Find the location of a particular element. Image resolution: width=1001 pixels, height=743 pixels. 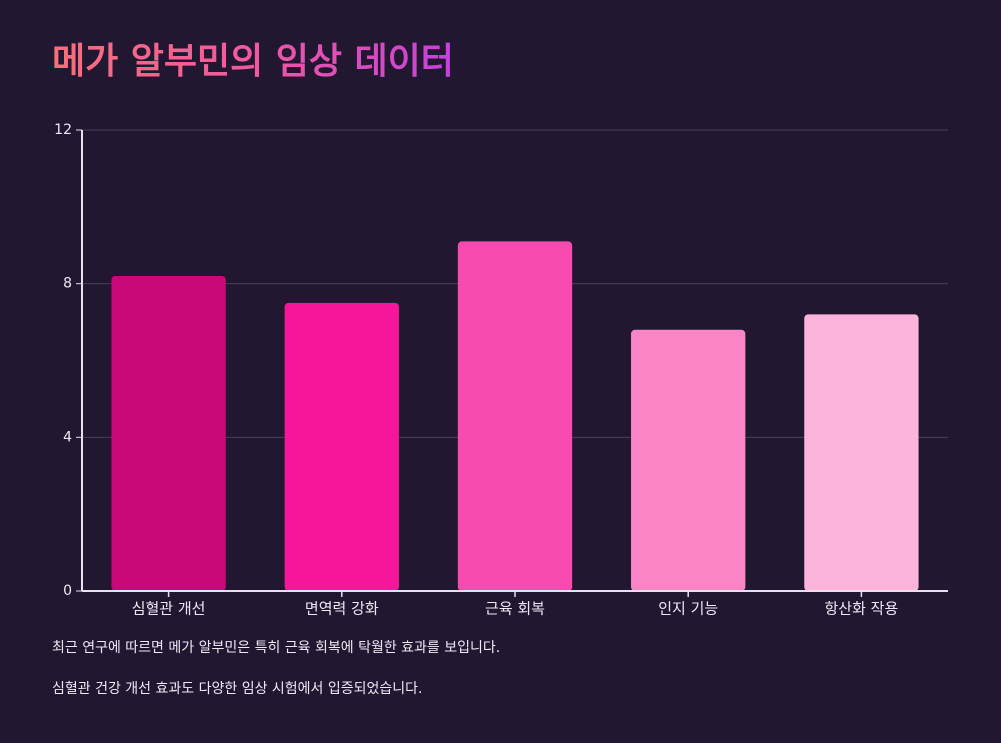

x-tick-label: 심혈관 개선 is located at coordinates (169, 609).